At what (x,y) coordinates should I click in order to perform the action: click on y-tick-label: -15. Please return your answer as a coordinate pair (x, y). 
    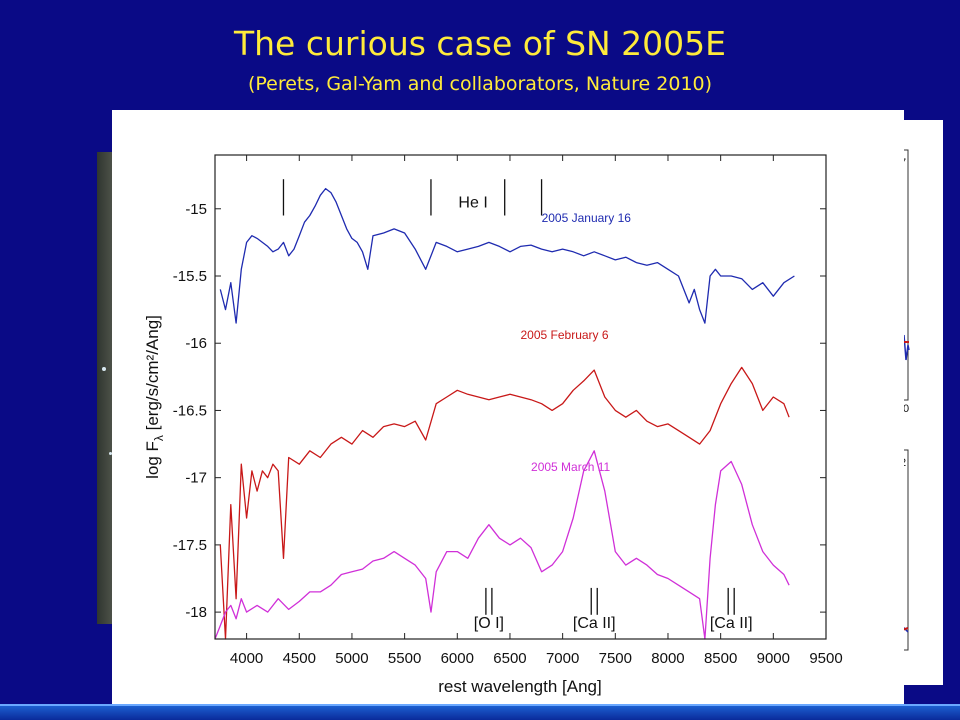
    Looking at the image, I should click on (196, 209).